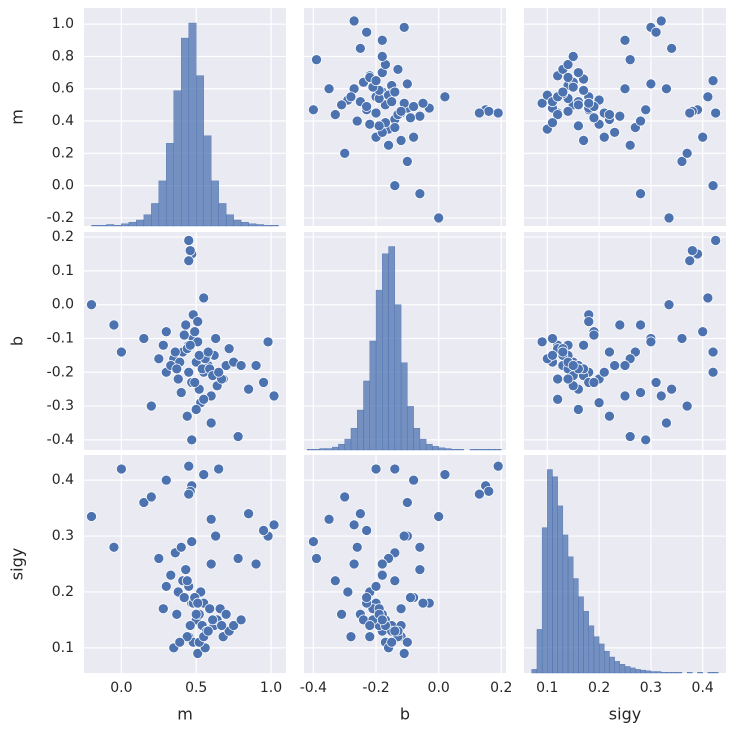  Describe the element at coordinates (703, 688) in the screenshot. I see `x-tick-label: 0.4` at that location.